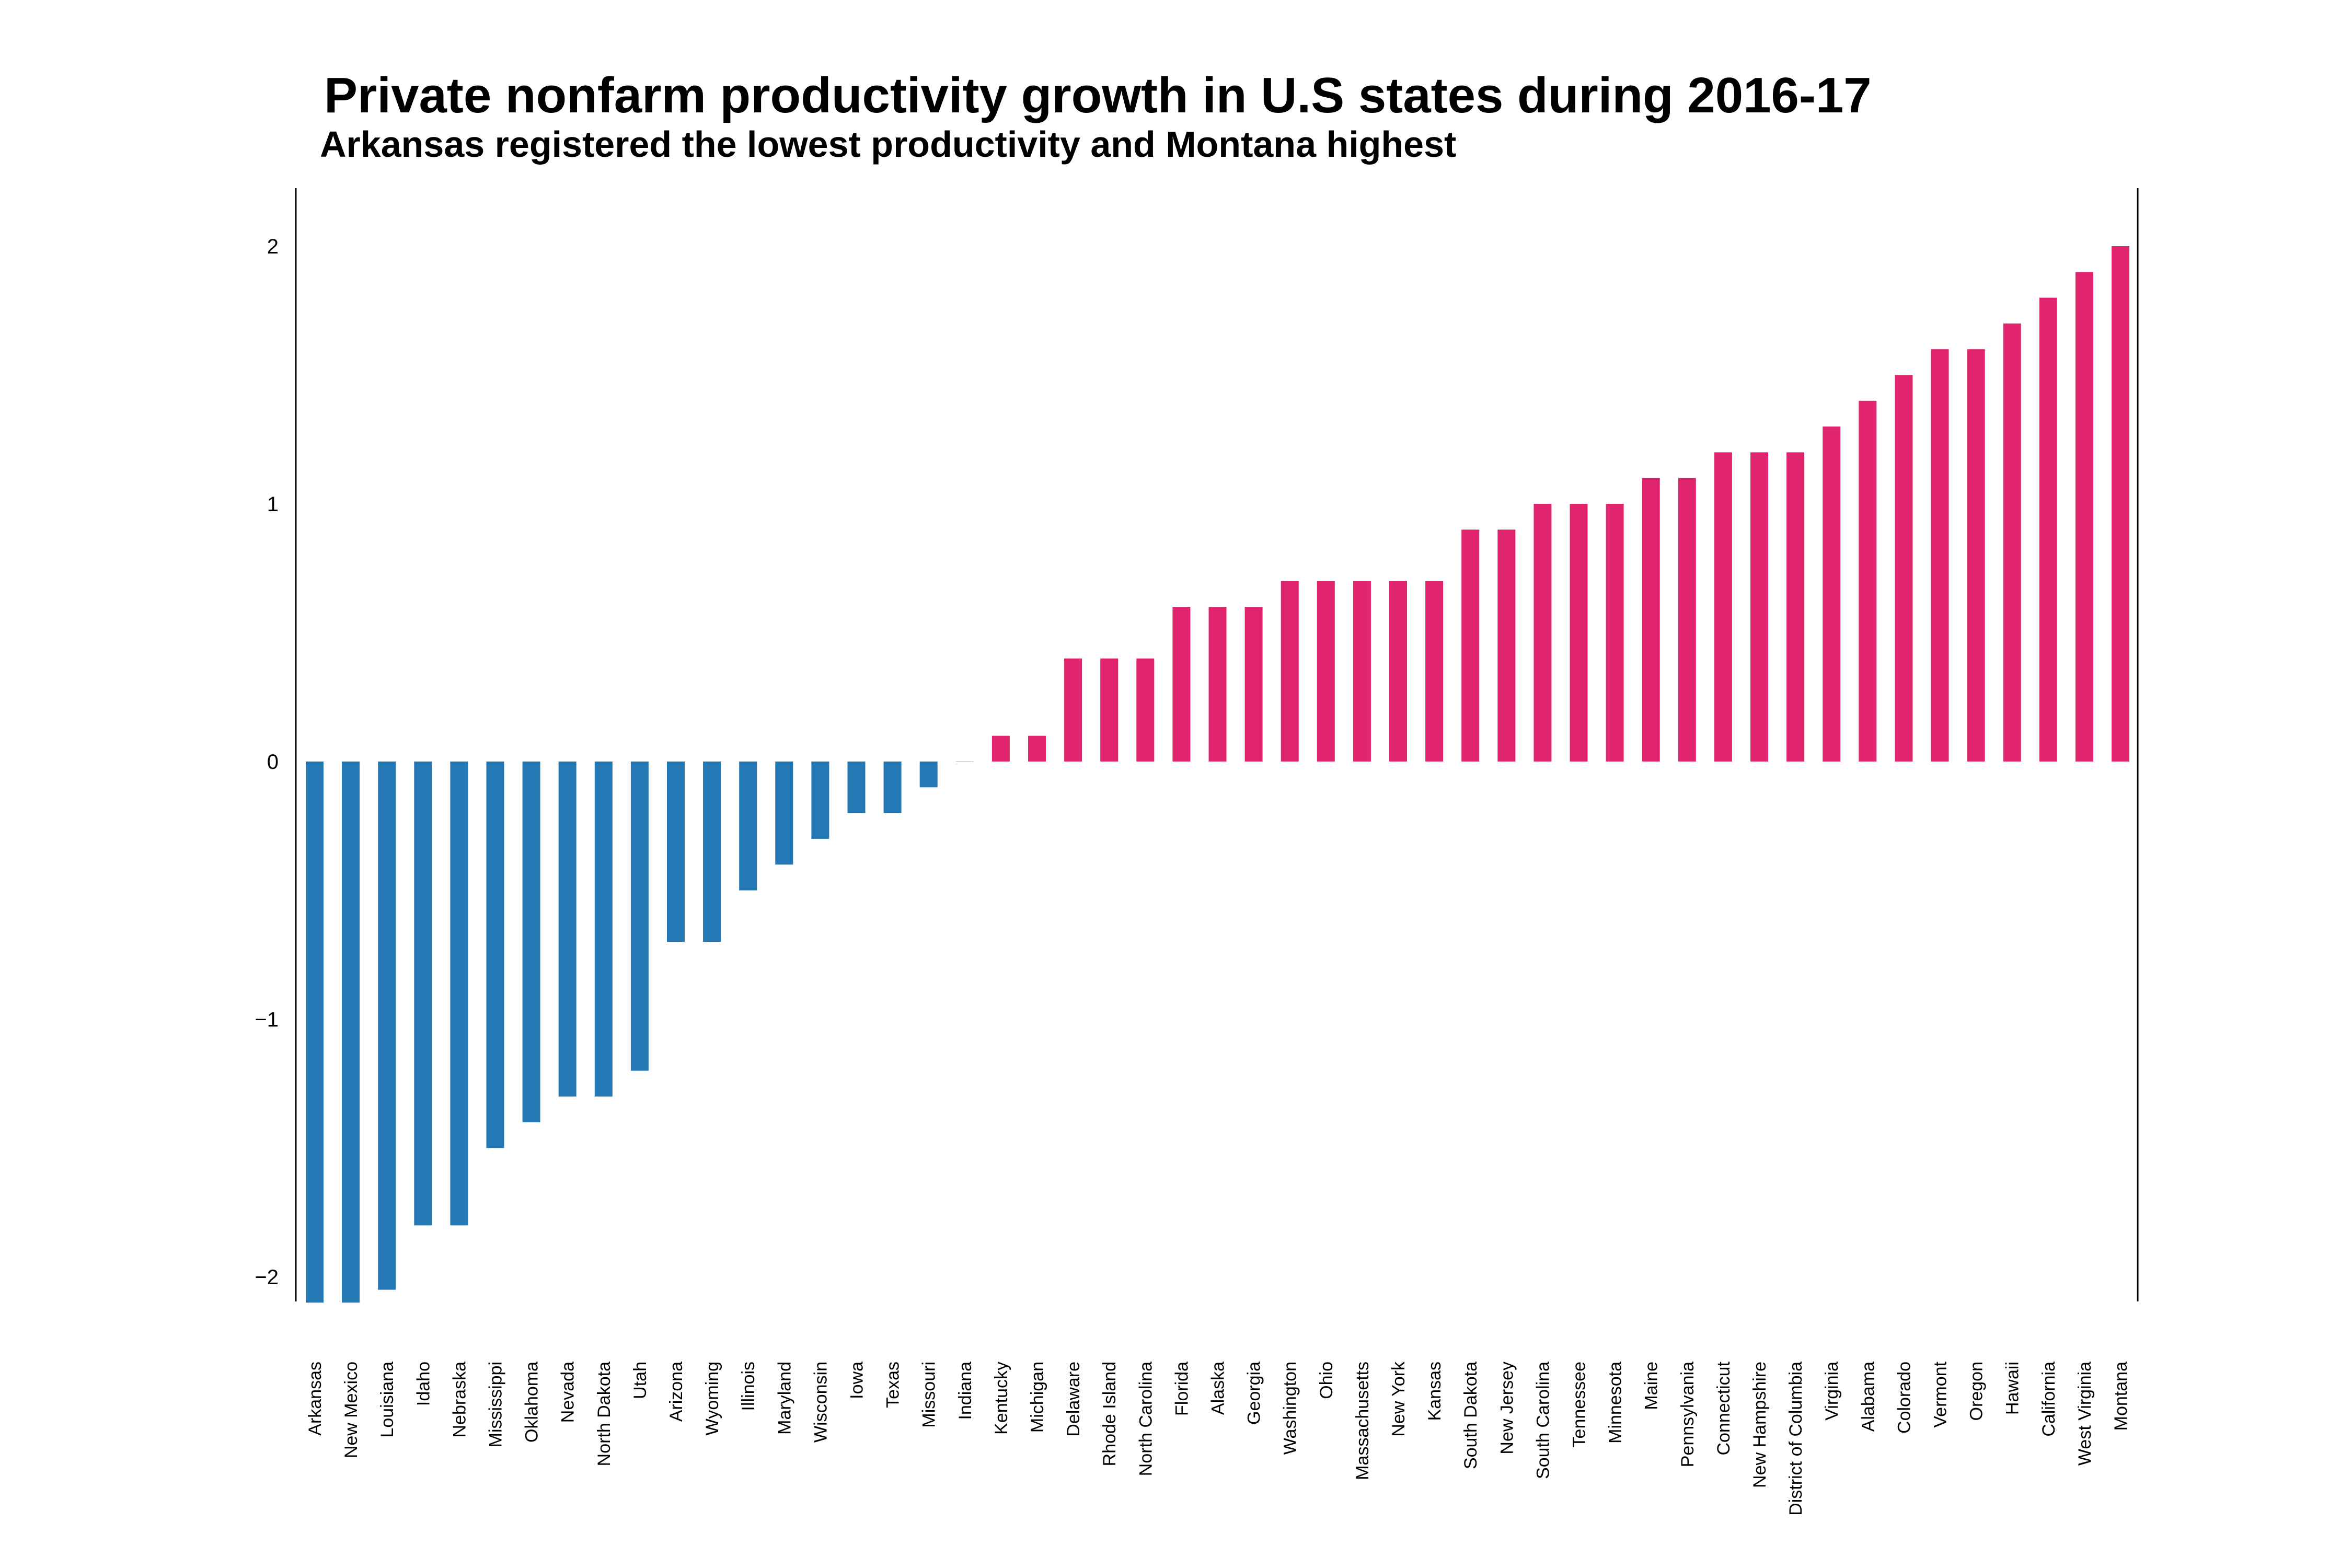 Image resolution: width=2352 pixels, height=1568 pixels. What do you see at coordinates (1941, 1394) in the screenshot?
I see `x-tick-label: Vermont` at bounding box center [1941, 1394].